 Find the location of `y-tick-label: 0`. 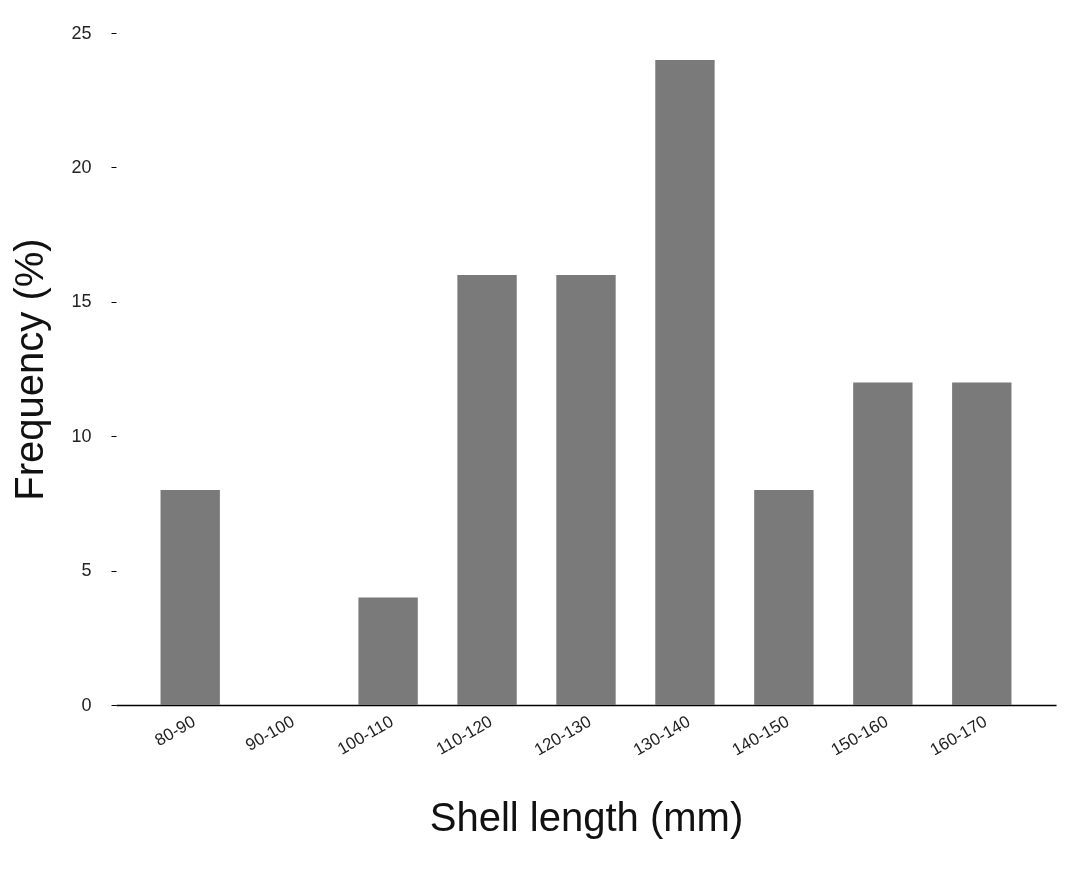

y-tick-label: 0 is located at coordinates (86, 704).